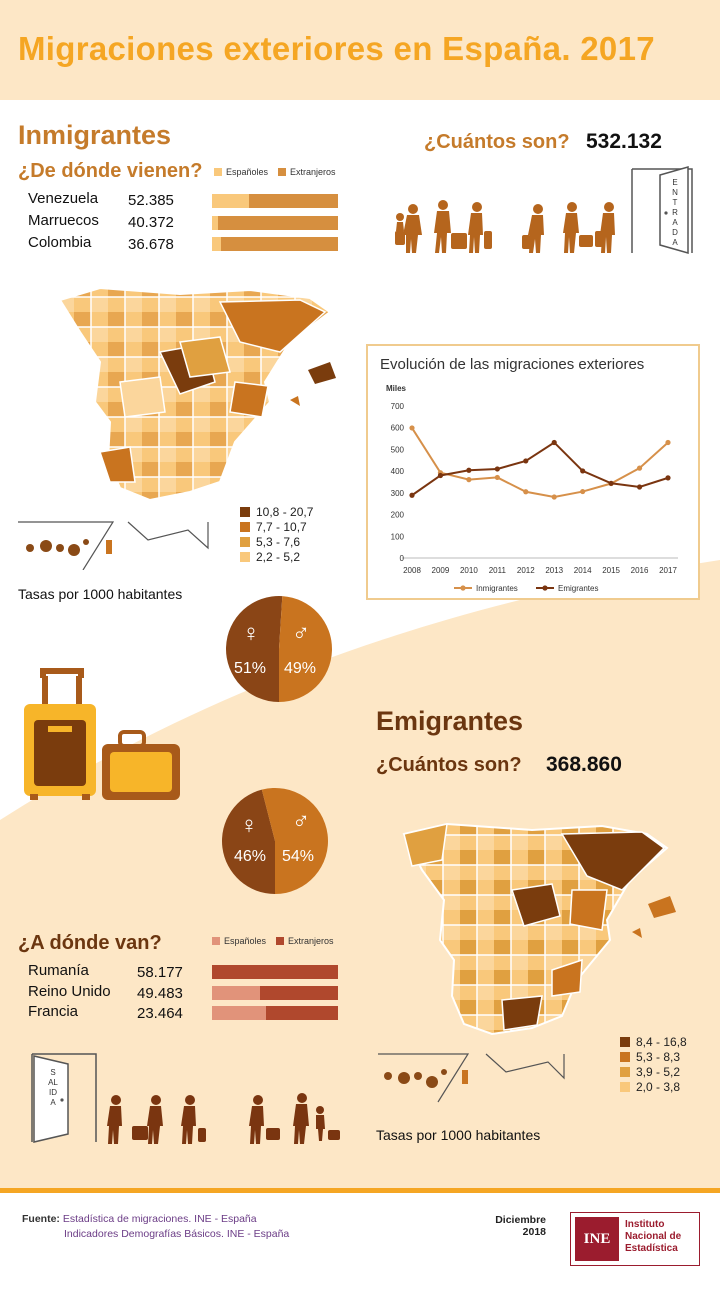  I want to click on ine-logo-mark: INE, so click(597, 1239).